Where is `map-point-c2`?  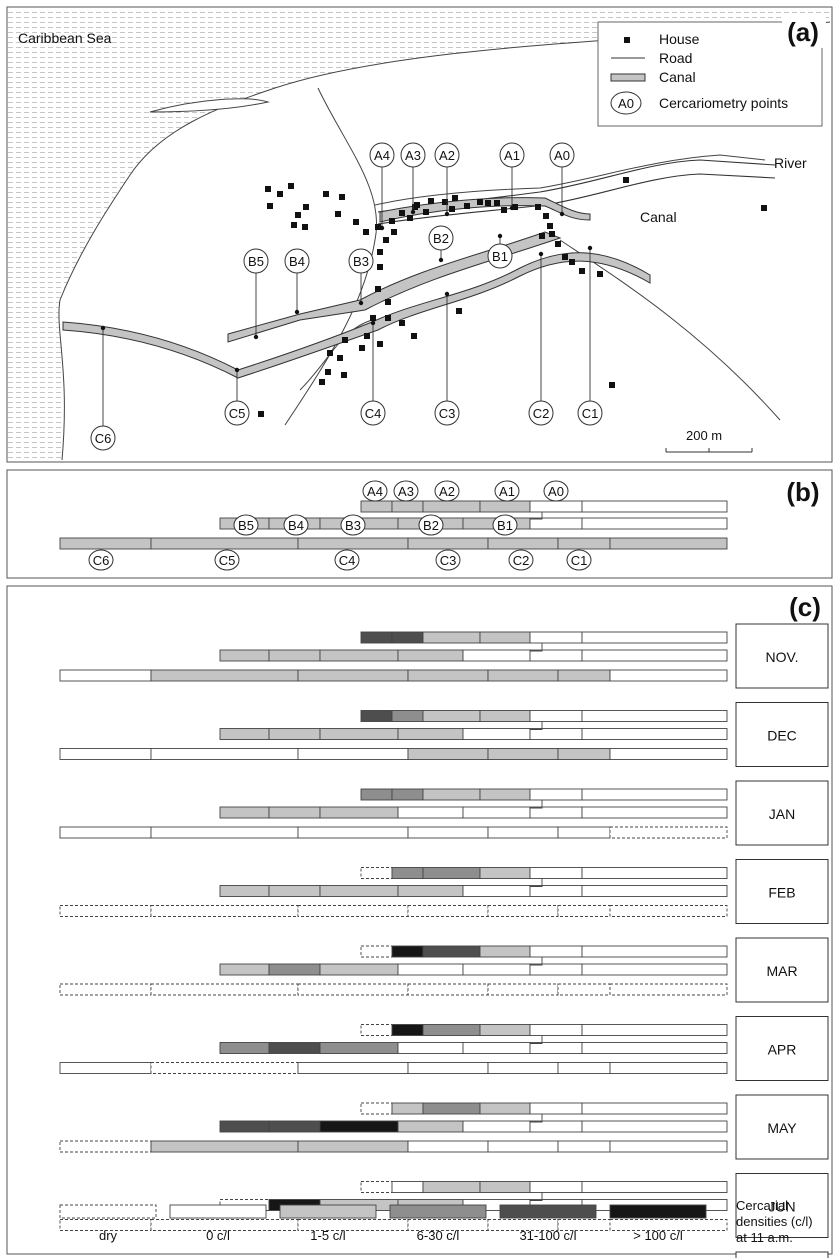
map-point-c2 is located at coordinates (541, 413).